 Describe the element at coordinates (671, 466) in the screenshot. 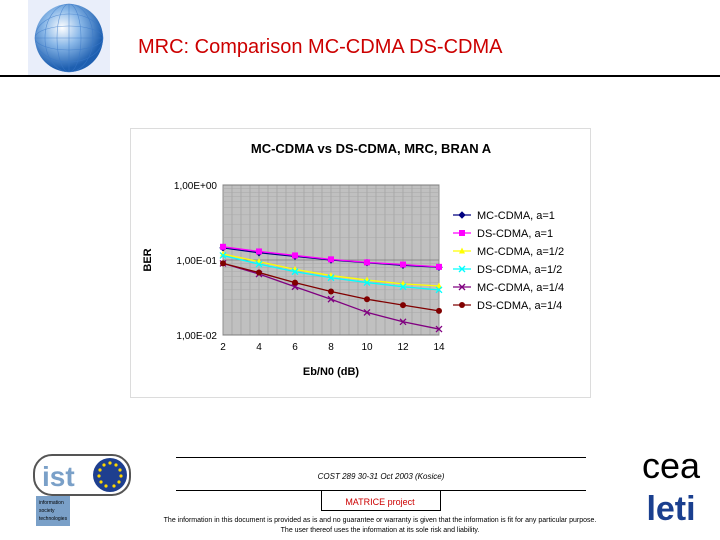

I see `cea-logo-text: cea` at that location.